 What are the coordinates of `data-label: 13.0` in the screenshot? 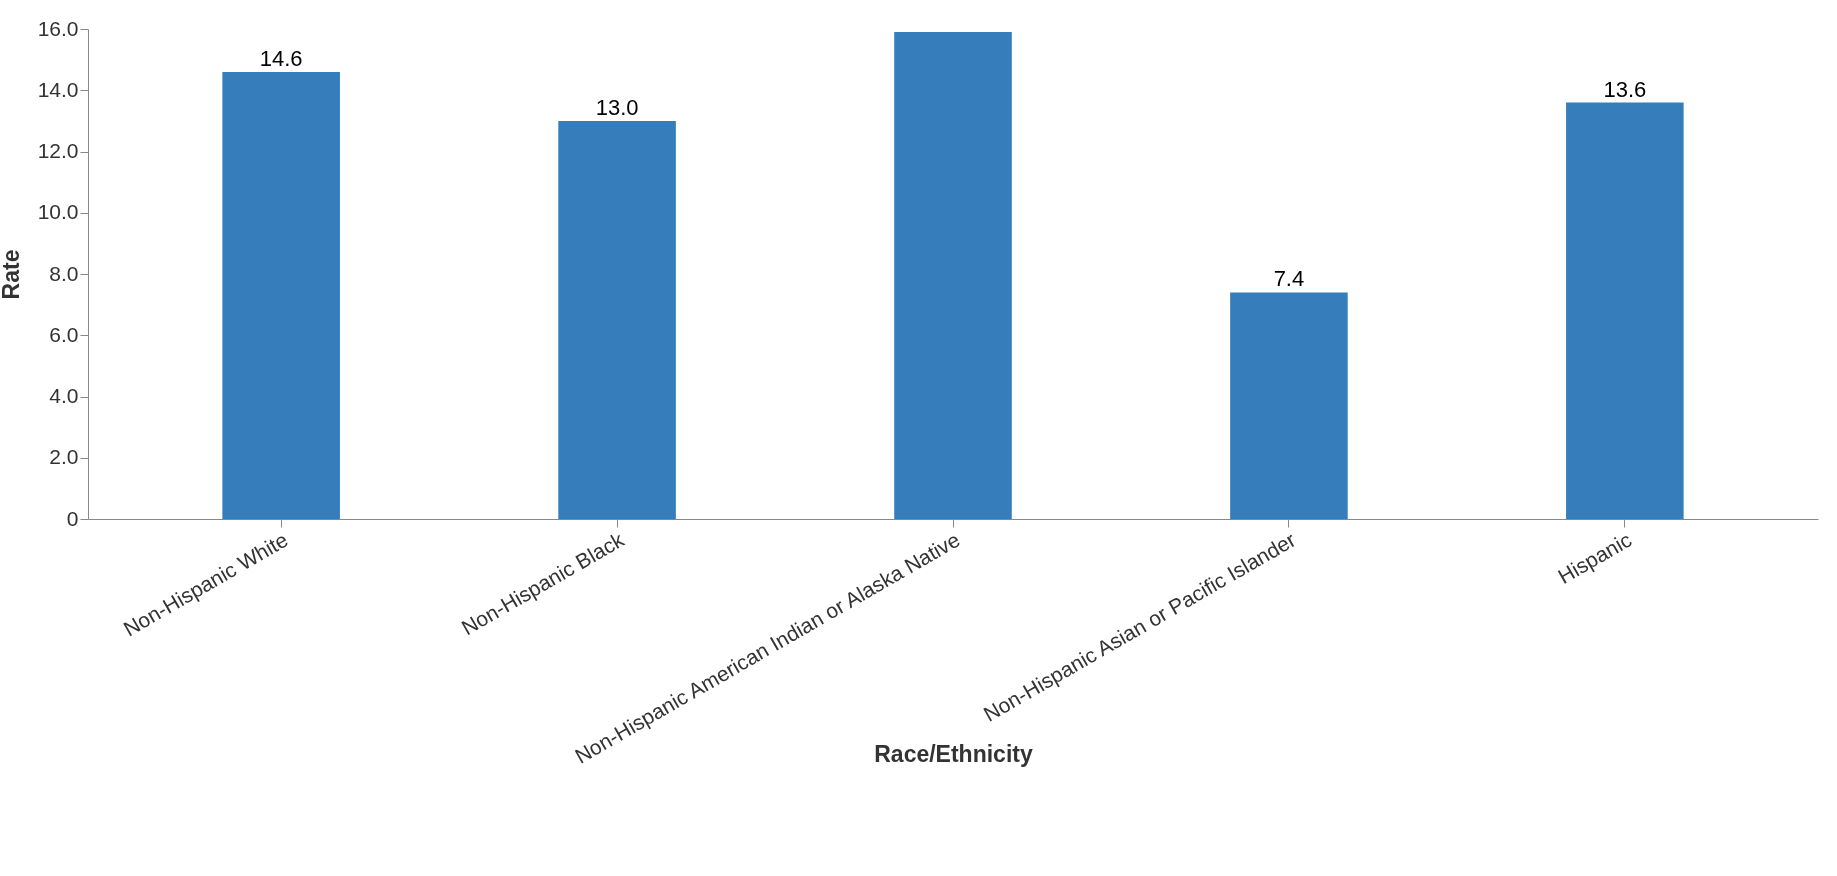 It's located at (617, 107).